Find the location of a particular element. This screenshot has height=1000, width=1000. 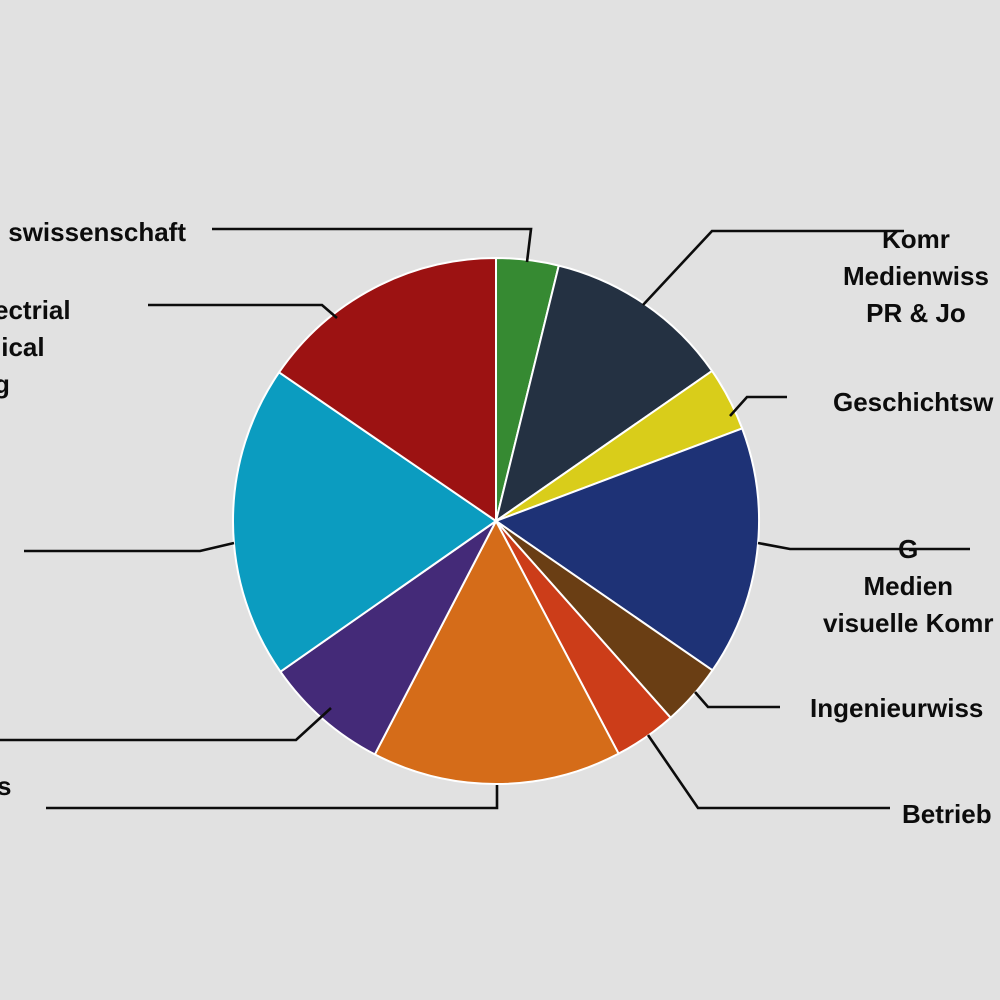

slice-label-3: Geschichtsw is located at coordinates (913, 402).